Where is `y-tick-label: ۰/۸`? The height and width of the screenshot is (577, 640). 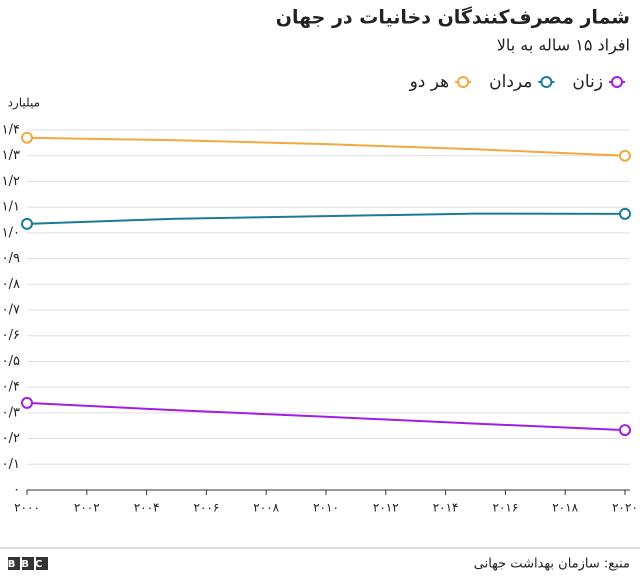 y-tick-label: ۰/۸ is located at coordinates (11, 284).